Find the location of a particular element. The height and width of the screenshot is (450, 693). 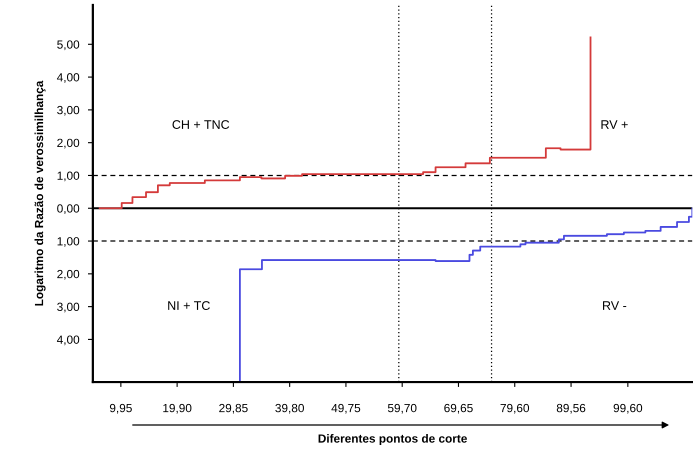

annotation: RV + is located at coordinates (614, 124).